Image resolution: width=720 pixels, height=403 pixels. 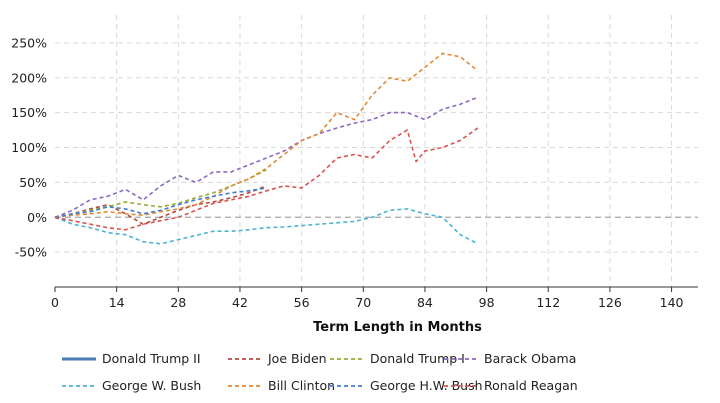 I want to click on legend-item: Barack Obama, so click(x=510, y=358).